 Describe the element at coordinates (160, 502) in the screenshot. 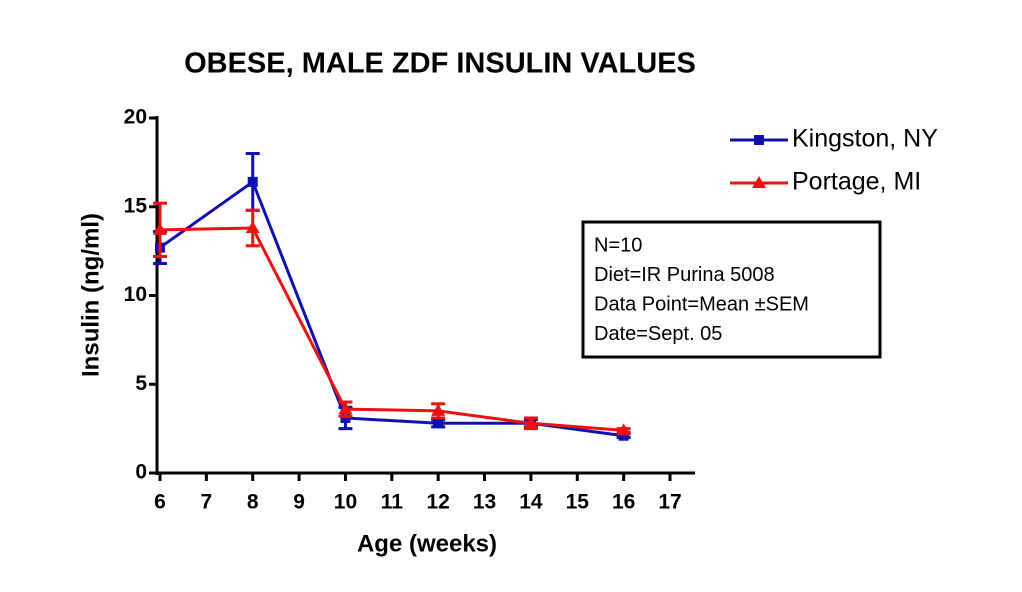

I see `x-tick-label: 6` at that location.